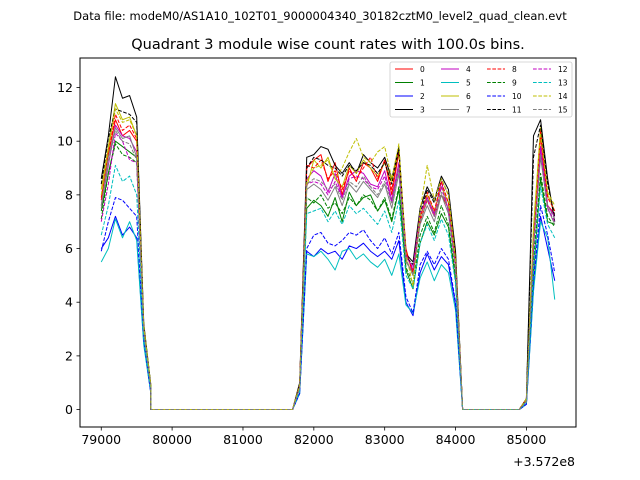 The width and height of the screenshot is (640, 480). What do you see at coordinates (385, 439) in the screenshot?
I see `x-tick-label: 83000` at bounding box center [385, 439].